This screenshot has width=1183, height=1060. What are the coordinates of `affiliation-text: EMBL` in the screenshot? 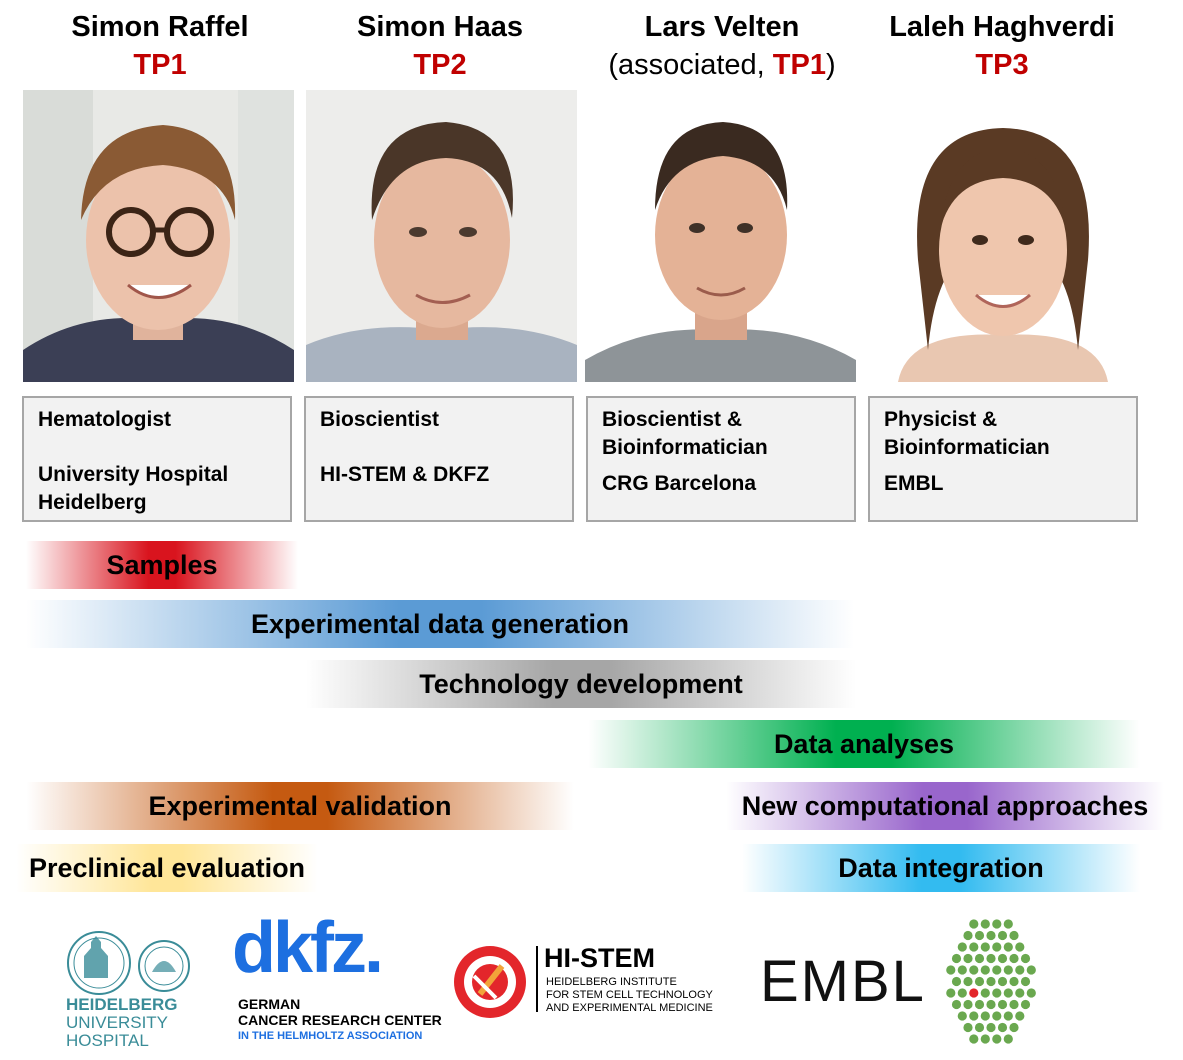 It's located at (914, 483).